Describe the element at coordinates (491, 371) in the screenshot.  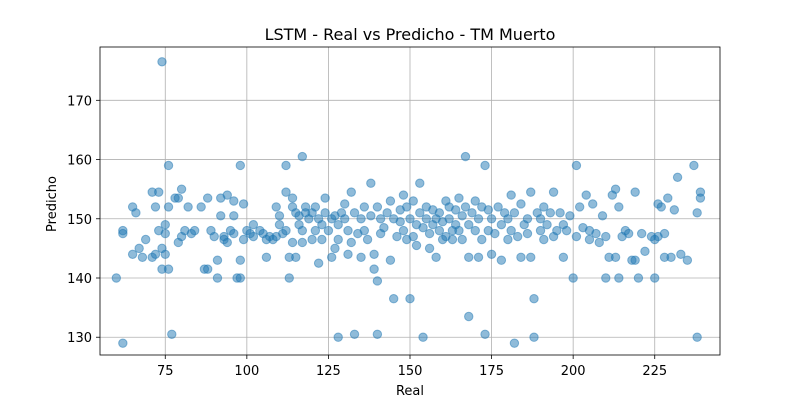
I see `x-tick-label: 175` at that location.